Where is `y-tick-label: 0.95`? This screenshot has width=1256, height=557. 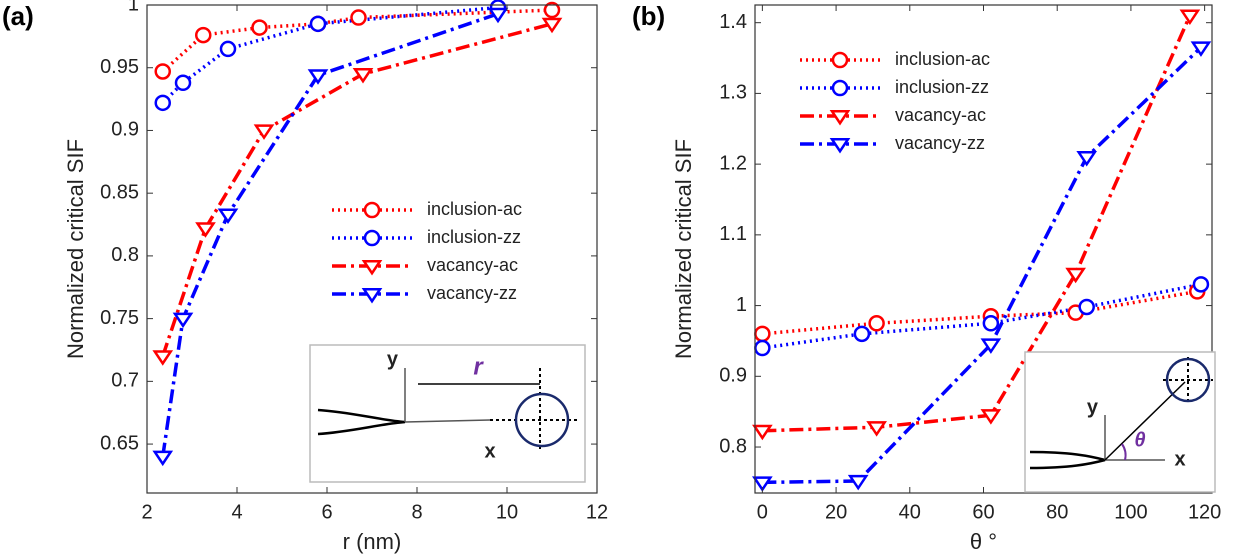
y-tick-label: 0.95 is located at coordinates (119, 67).